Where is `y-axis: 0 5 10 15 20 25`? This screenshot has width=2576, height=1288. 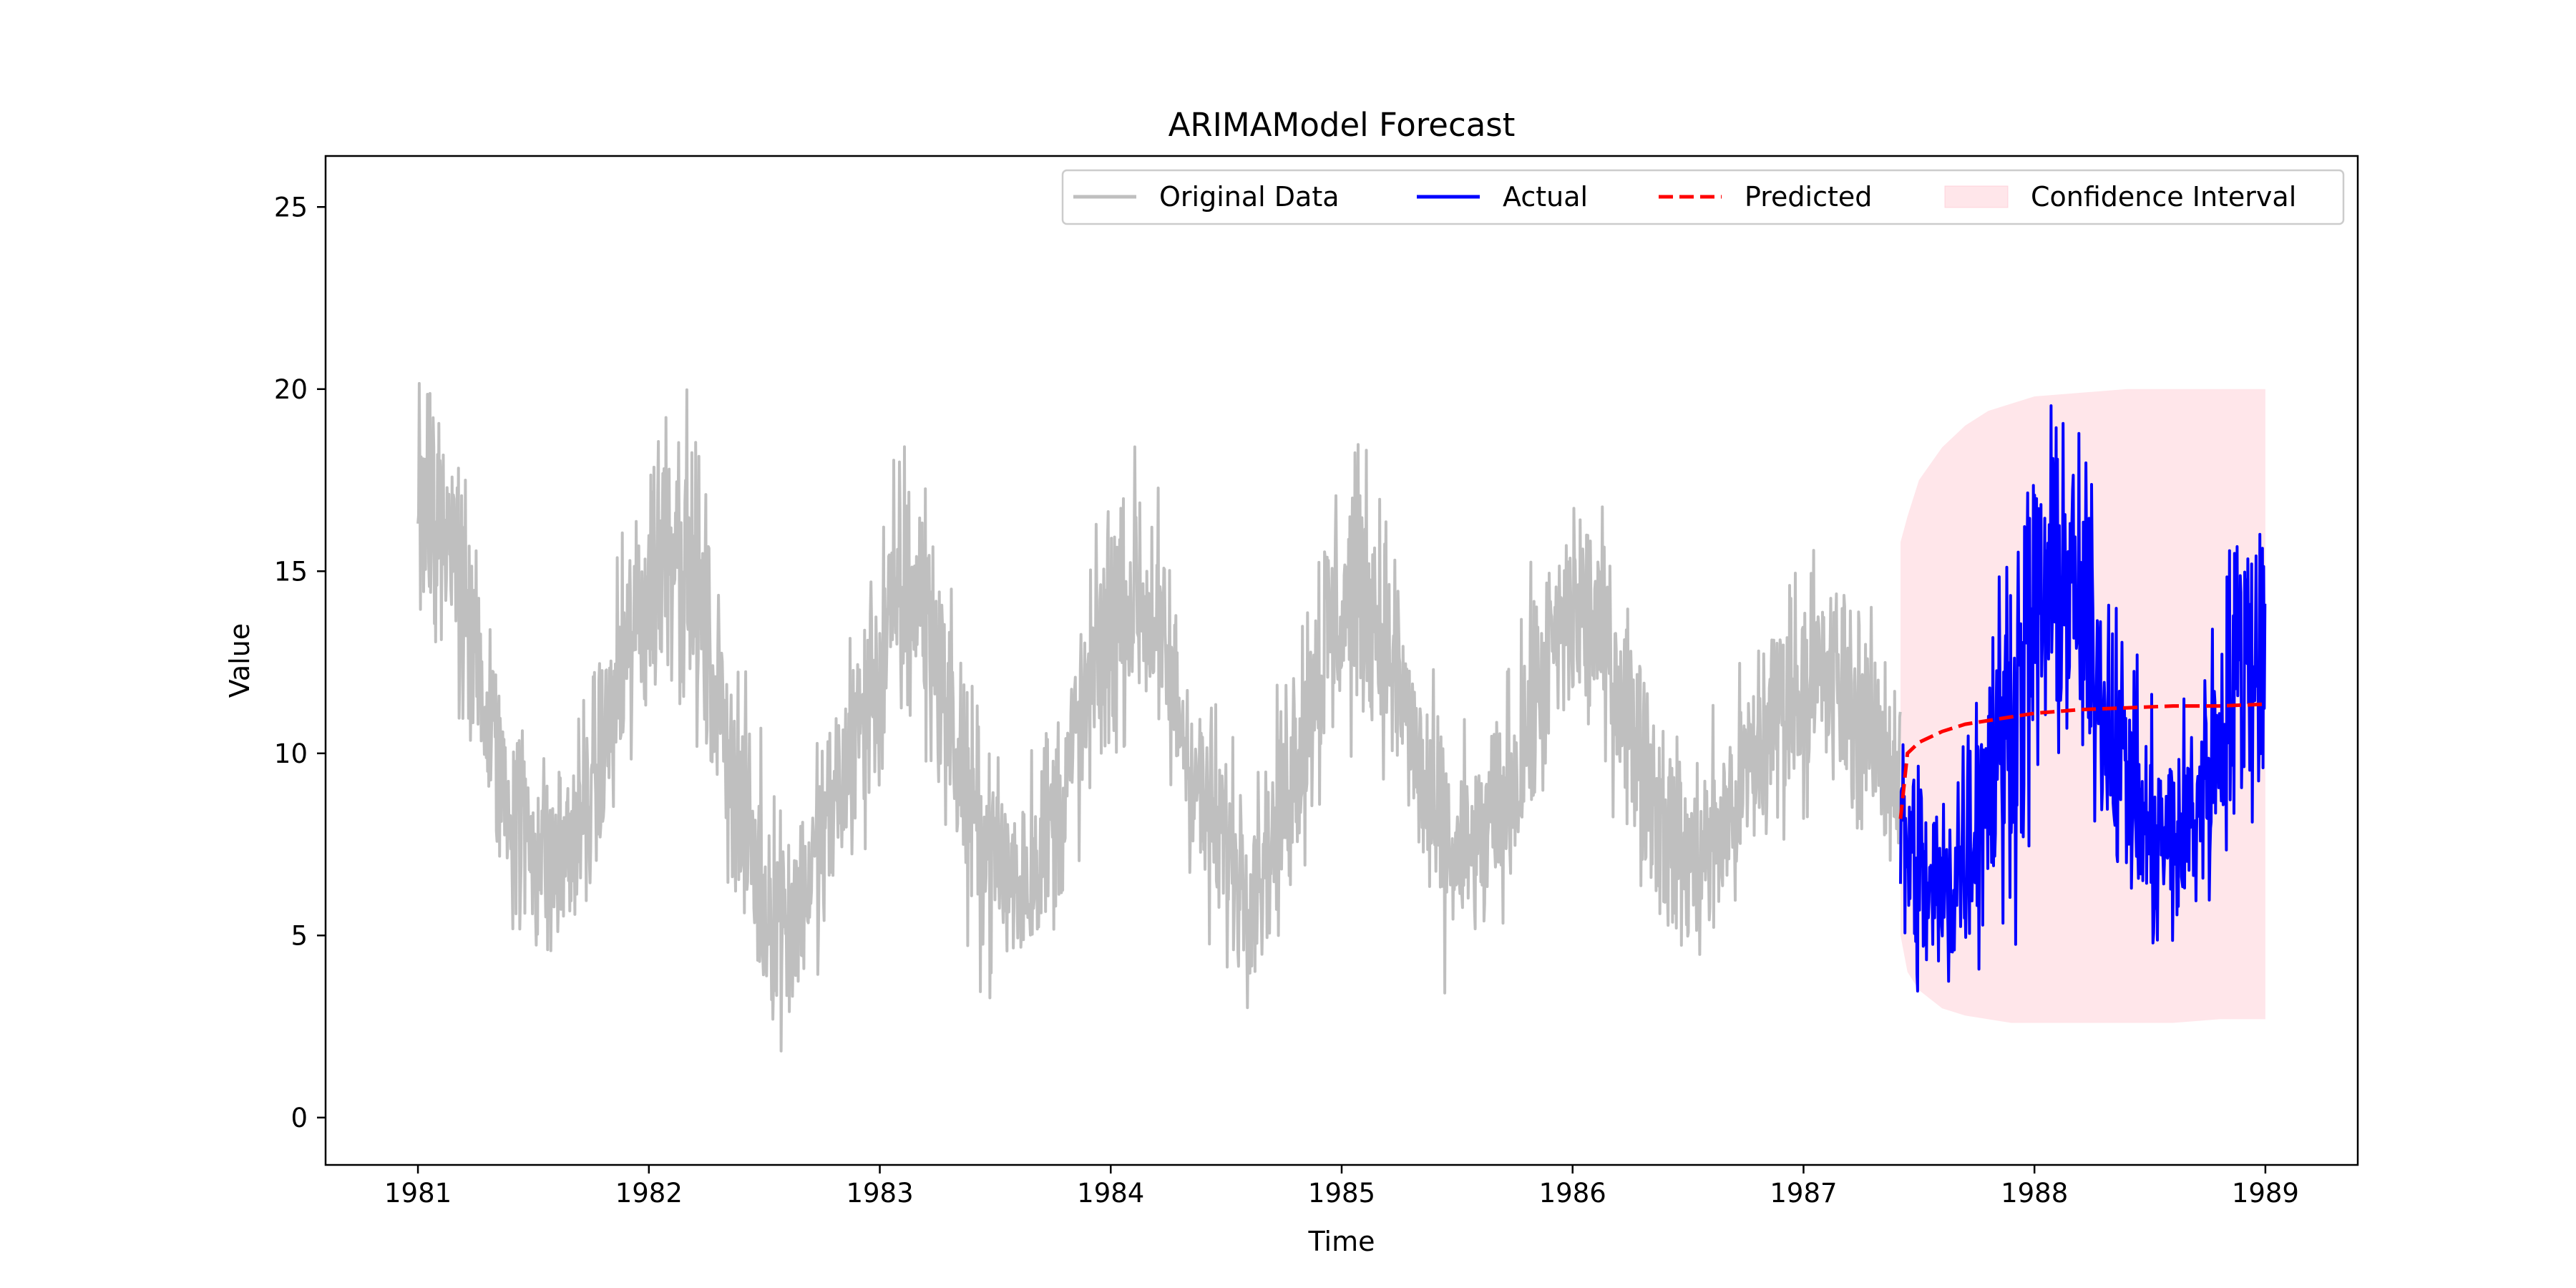 y-axis: 0 5 10 15 20 25 is located at coordinates (300, 662).